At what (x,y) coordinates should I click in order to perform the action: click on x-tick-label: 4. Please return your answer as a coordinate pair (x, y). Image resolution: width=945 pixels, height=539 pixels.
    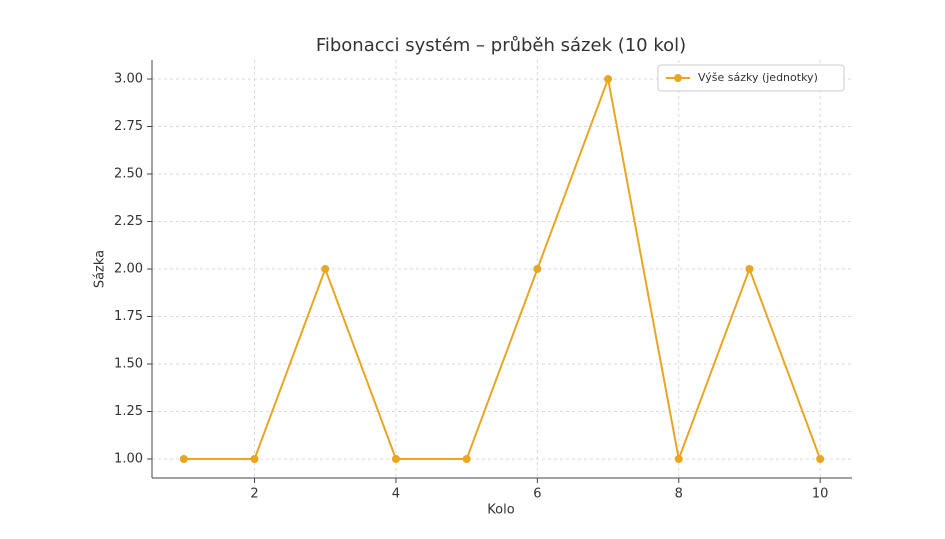
    Looking at the image, I should click on (396, 494).